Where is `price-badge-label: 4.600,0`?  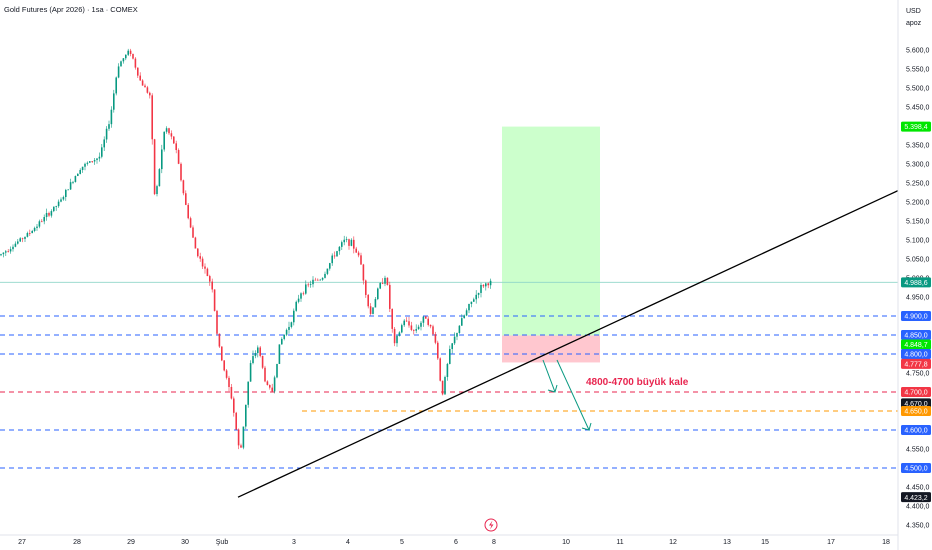
price-badge-label: 4.600,0 is located at coordinates (915, 431).